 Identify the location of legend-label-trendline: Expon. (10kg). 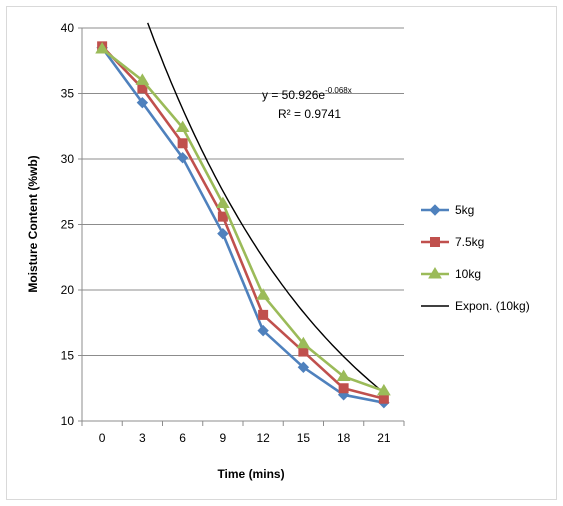
(492, 306).